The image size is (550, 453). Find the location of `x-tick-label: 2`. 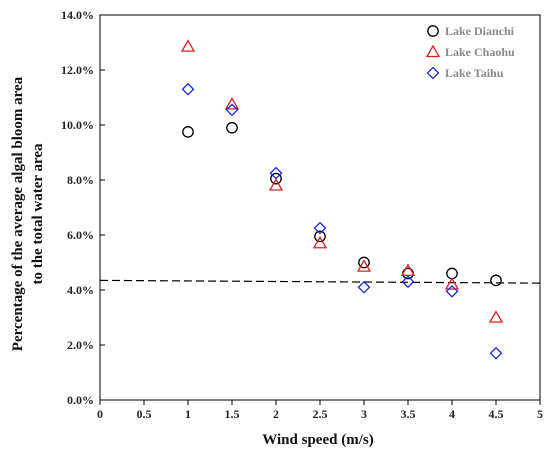

x-tick-label: 2 is located at coordinates (276, 414).